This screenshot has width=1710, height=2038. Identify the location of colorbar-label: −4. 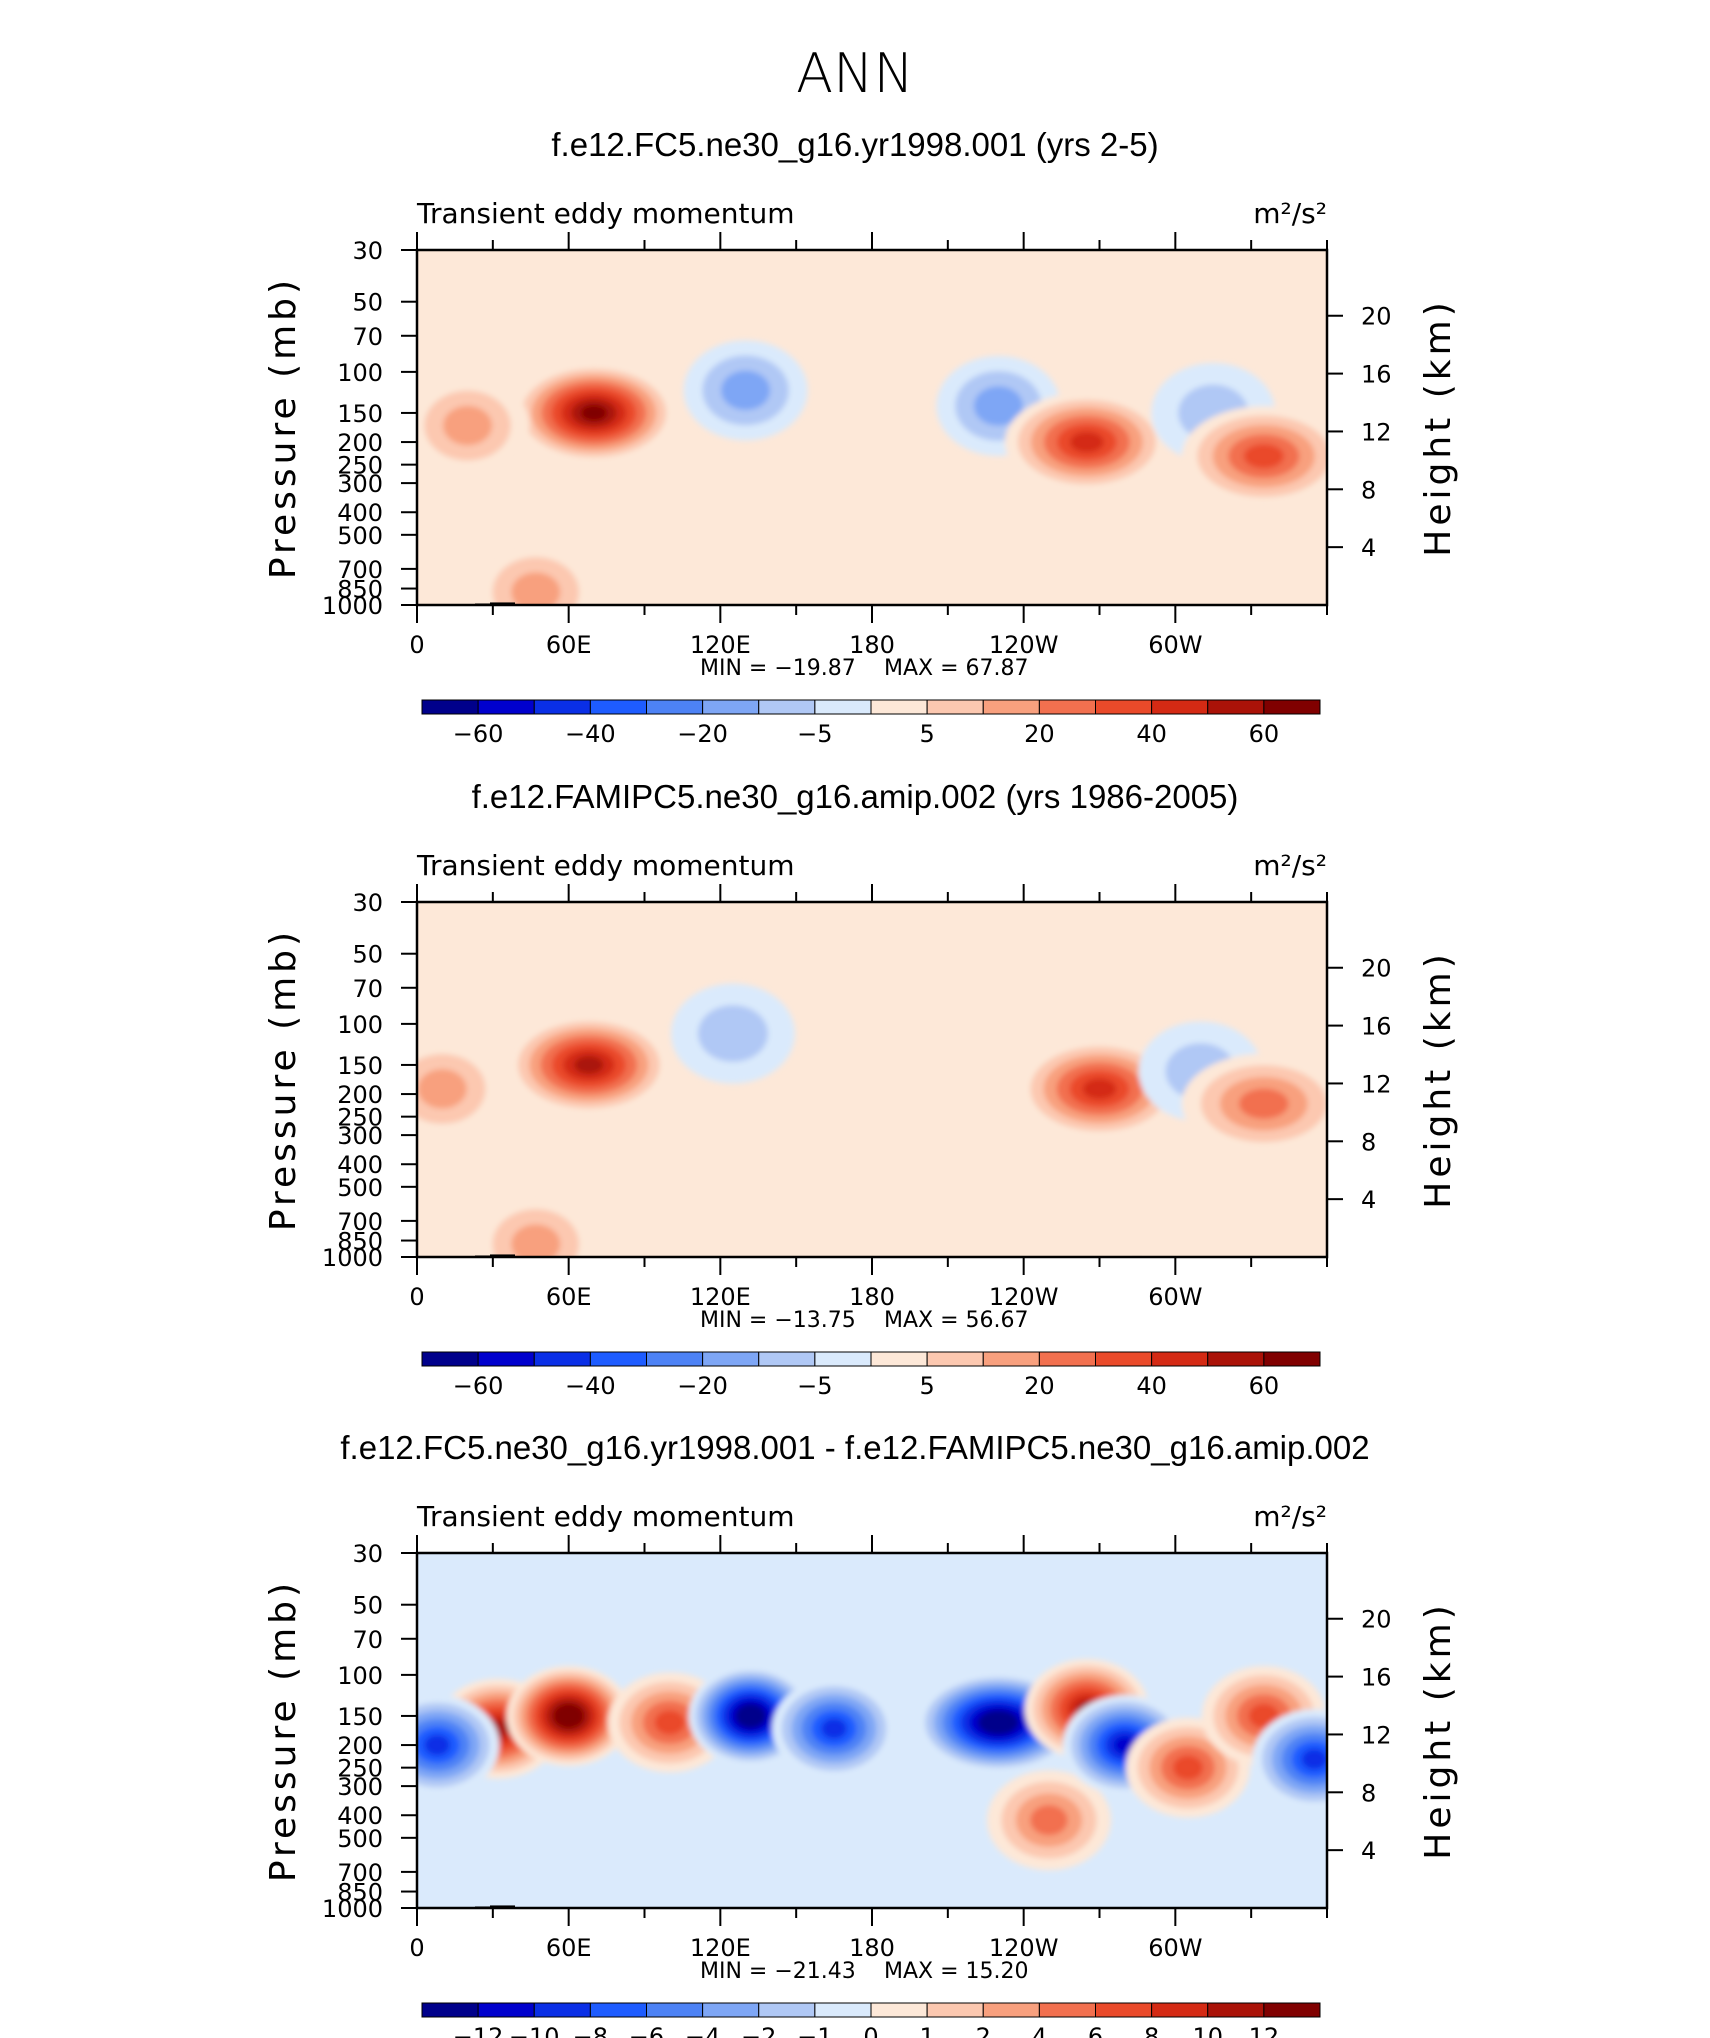
(702, 2030).